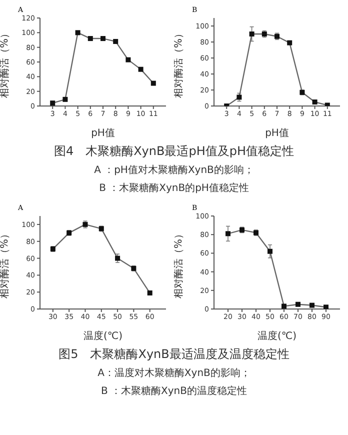  I want to click on caption: 图5 木聚糖酶XynB最适温度及温度稳定性, so click(174, 354).